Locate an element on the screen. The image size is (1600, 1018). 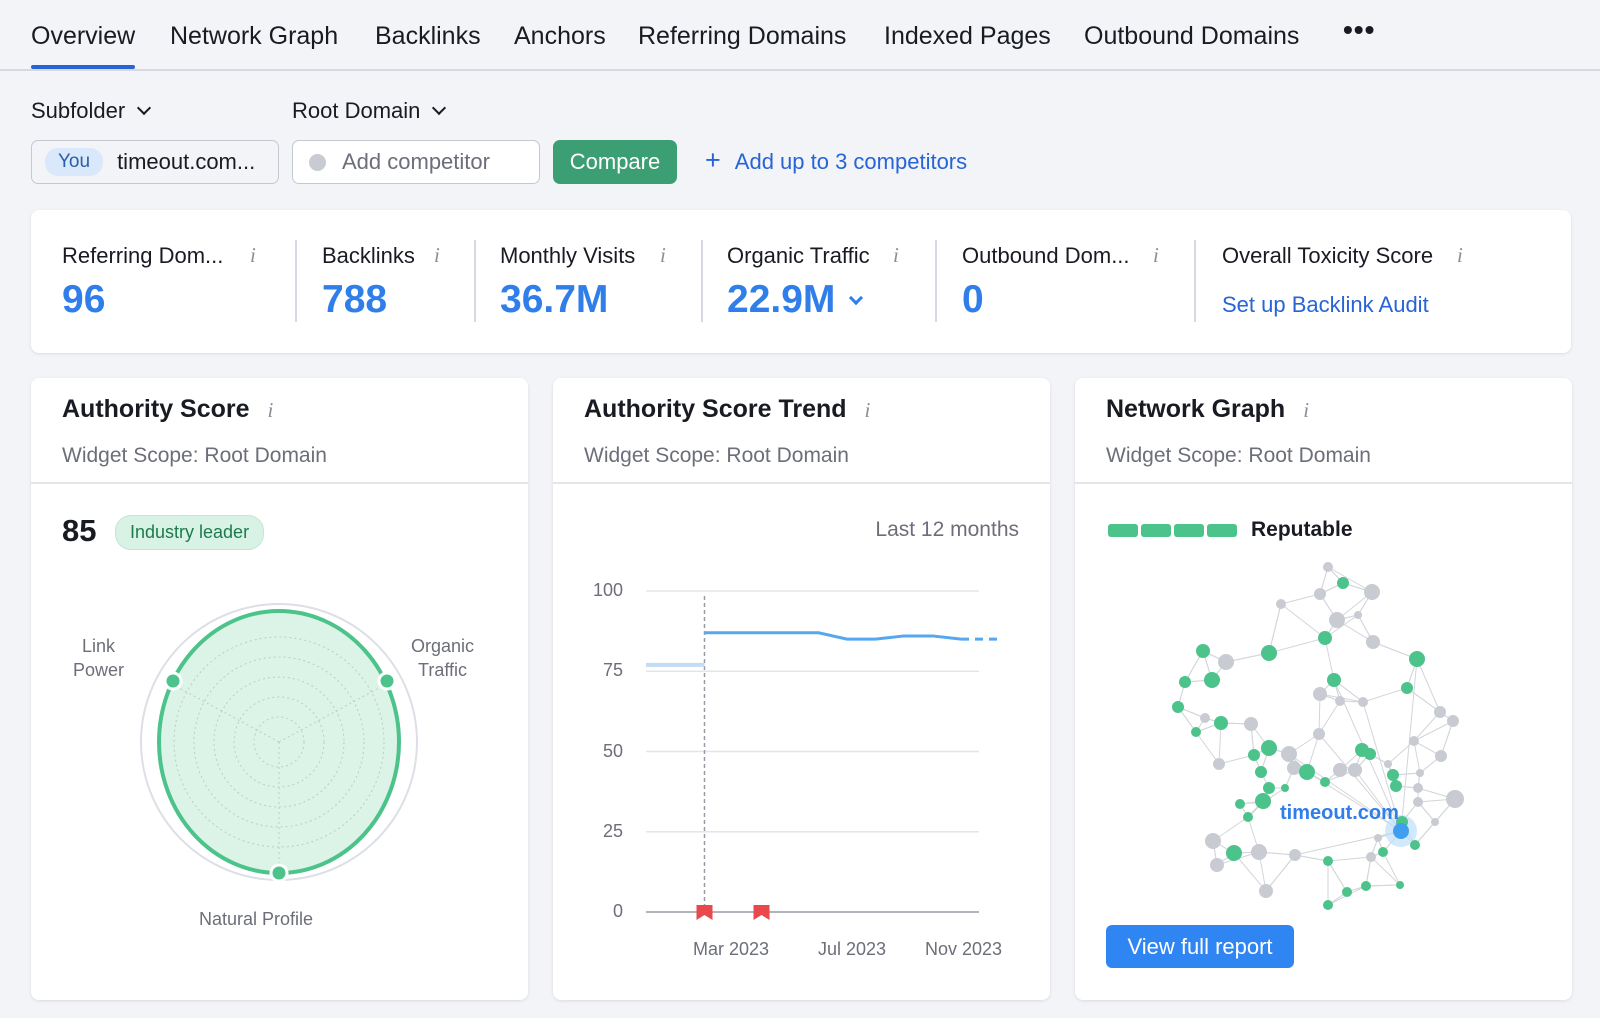
root-domain-dropdown-label: Root Domain is located at coordinates (356, 110).